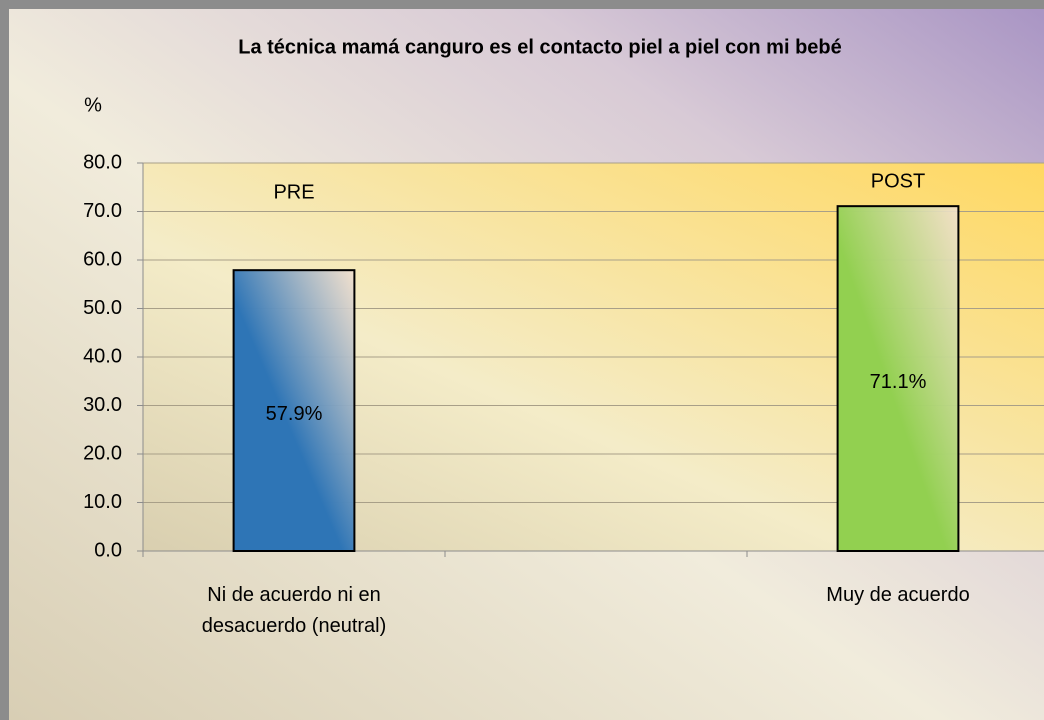 The image size is (1044, 720). I want to click on y-tick-label: 0.0, so click(108, 550).